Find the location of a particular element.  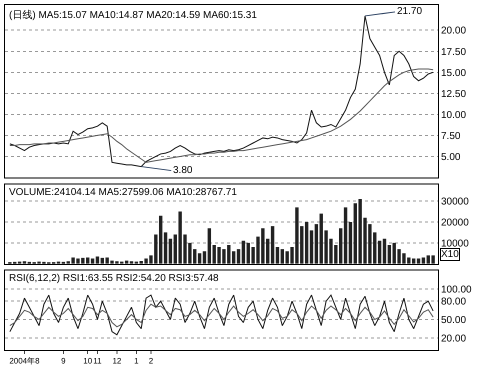

y-tick-label: 7.50 is located at coordinates (451, 136).